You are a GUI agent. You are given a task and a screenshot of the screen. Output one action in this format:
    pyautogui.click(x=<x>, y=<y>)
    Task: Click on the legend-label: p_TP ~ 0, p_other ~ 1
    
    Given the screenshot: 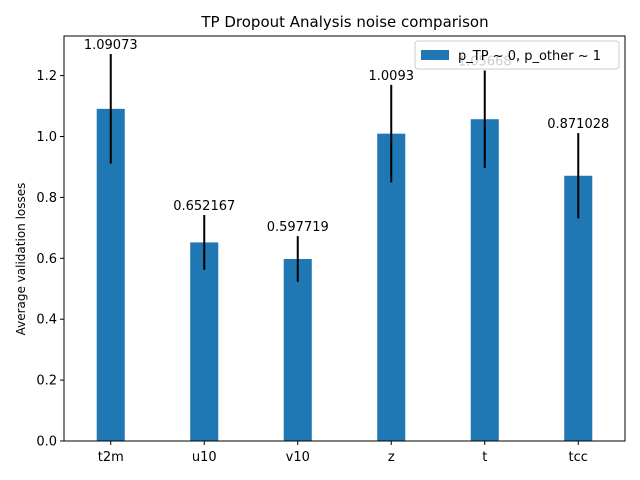 What is the action you would take?
    pyautogui.click(x=529, y=56)
    